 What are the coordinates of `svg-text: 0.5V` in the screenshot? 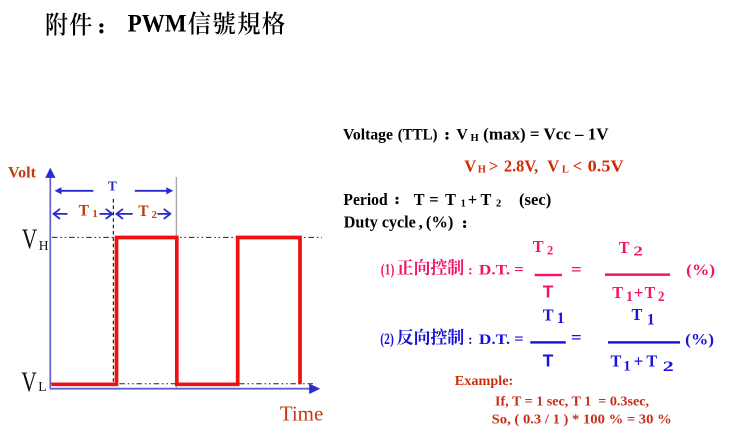 It's located at (606, 166).